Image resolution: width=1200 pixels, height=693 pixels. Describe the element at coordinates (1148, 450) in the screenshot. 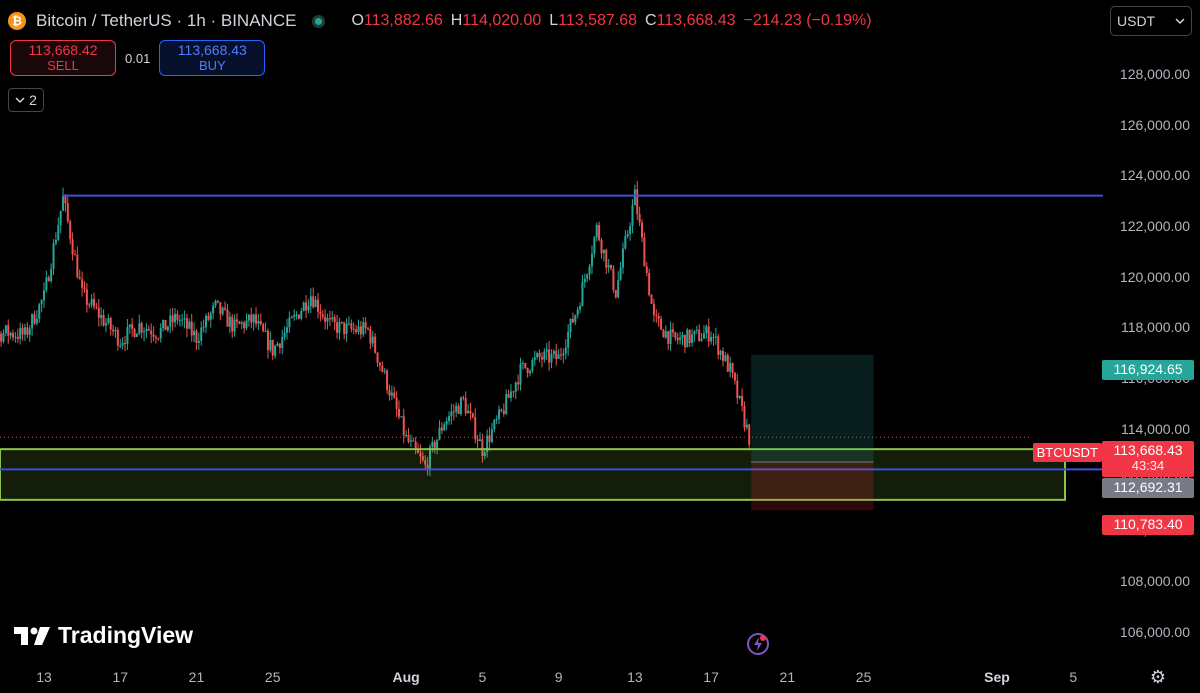

I see `last-price-value: 113,668.43` at that location.